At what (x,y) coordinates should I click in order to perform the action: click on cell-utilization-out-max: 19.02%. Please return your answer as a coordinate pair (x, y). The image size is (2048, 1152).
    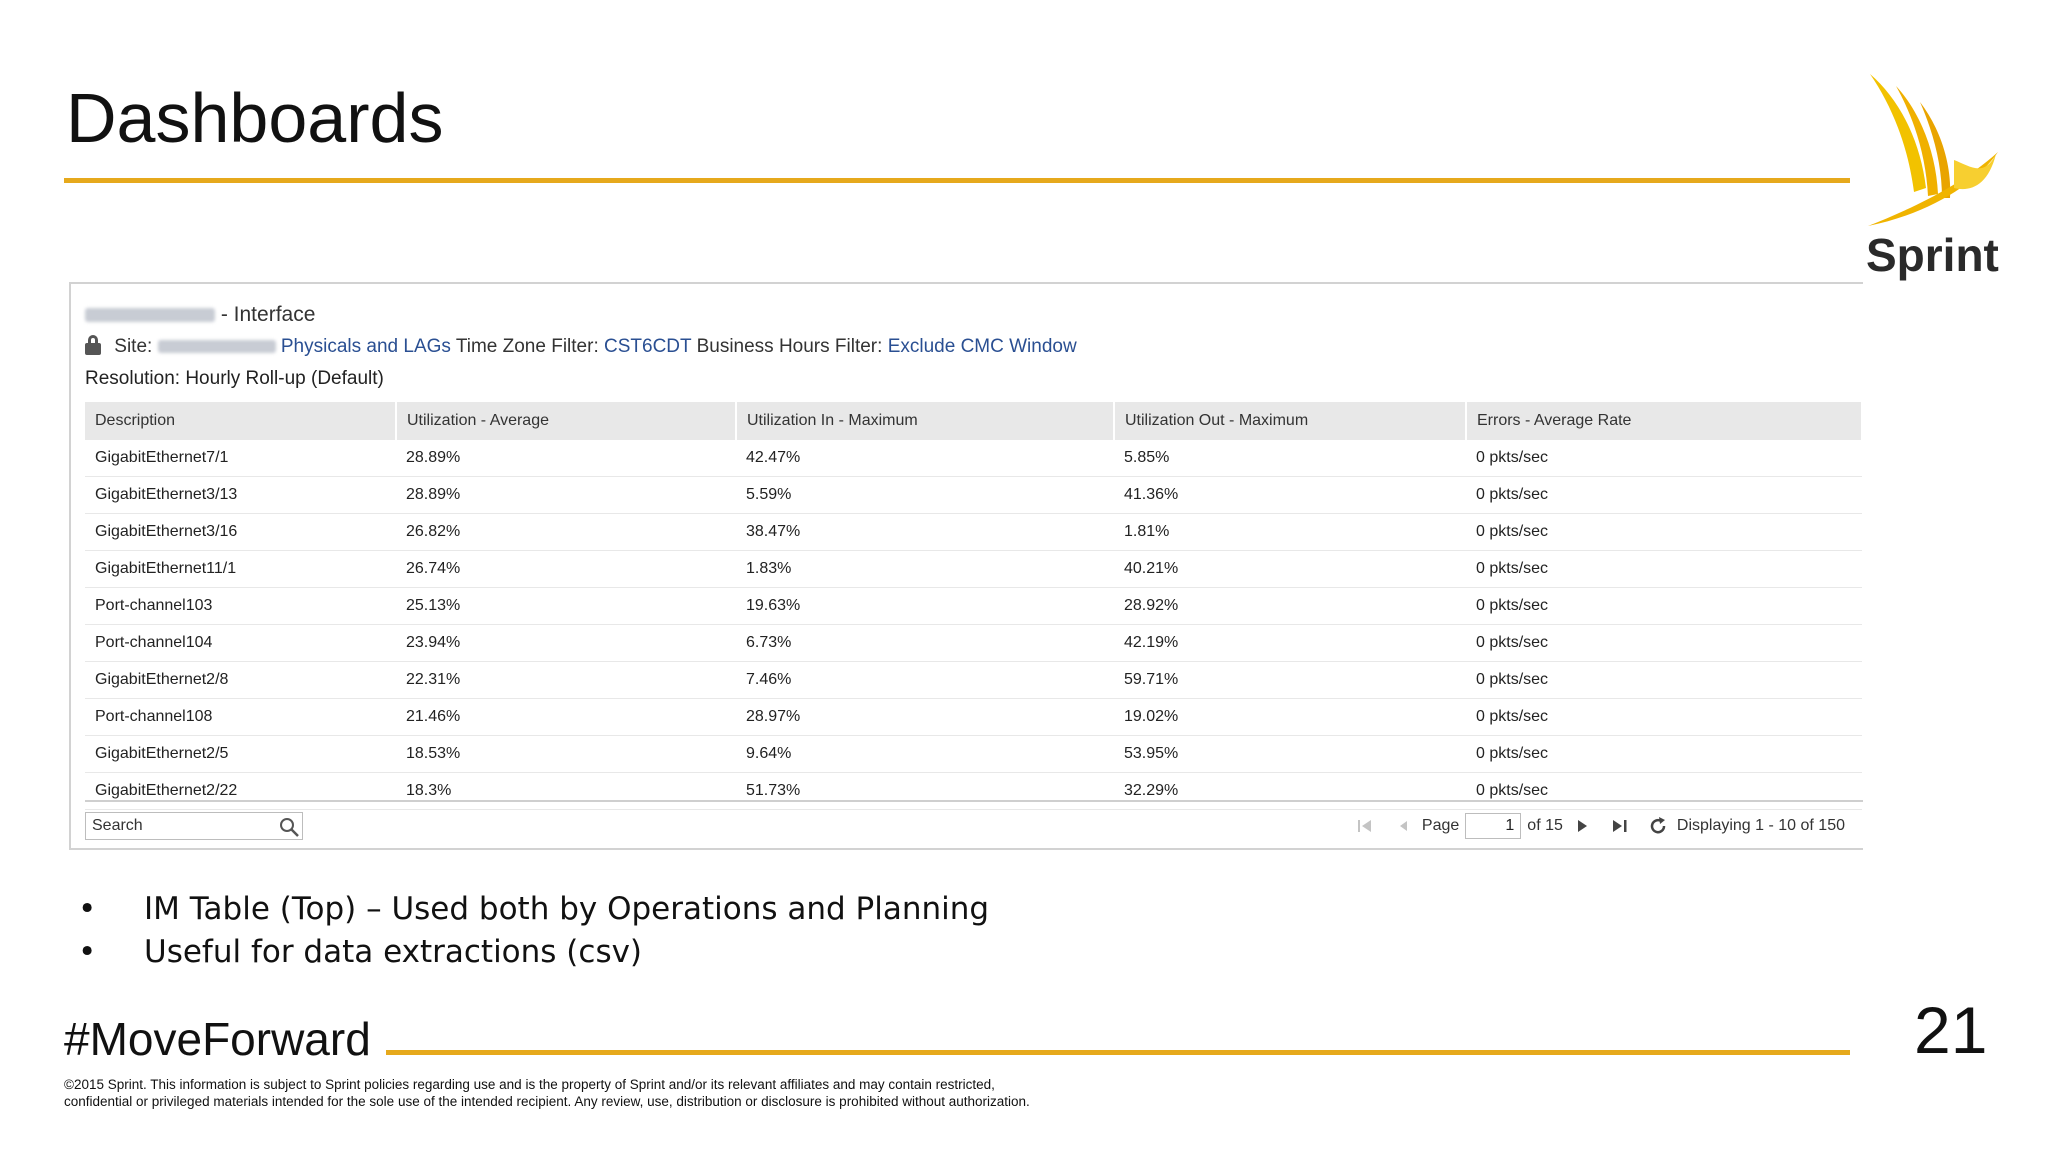
    Looking at the image, I should click on (1290, 717).